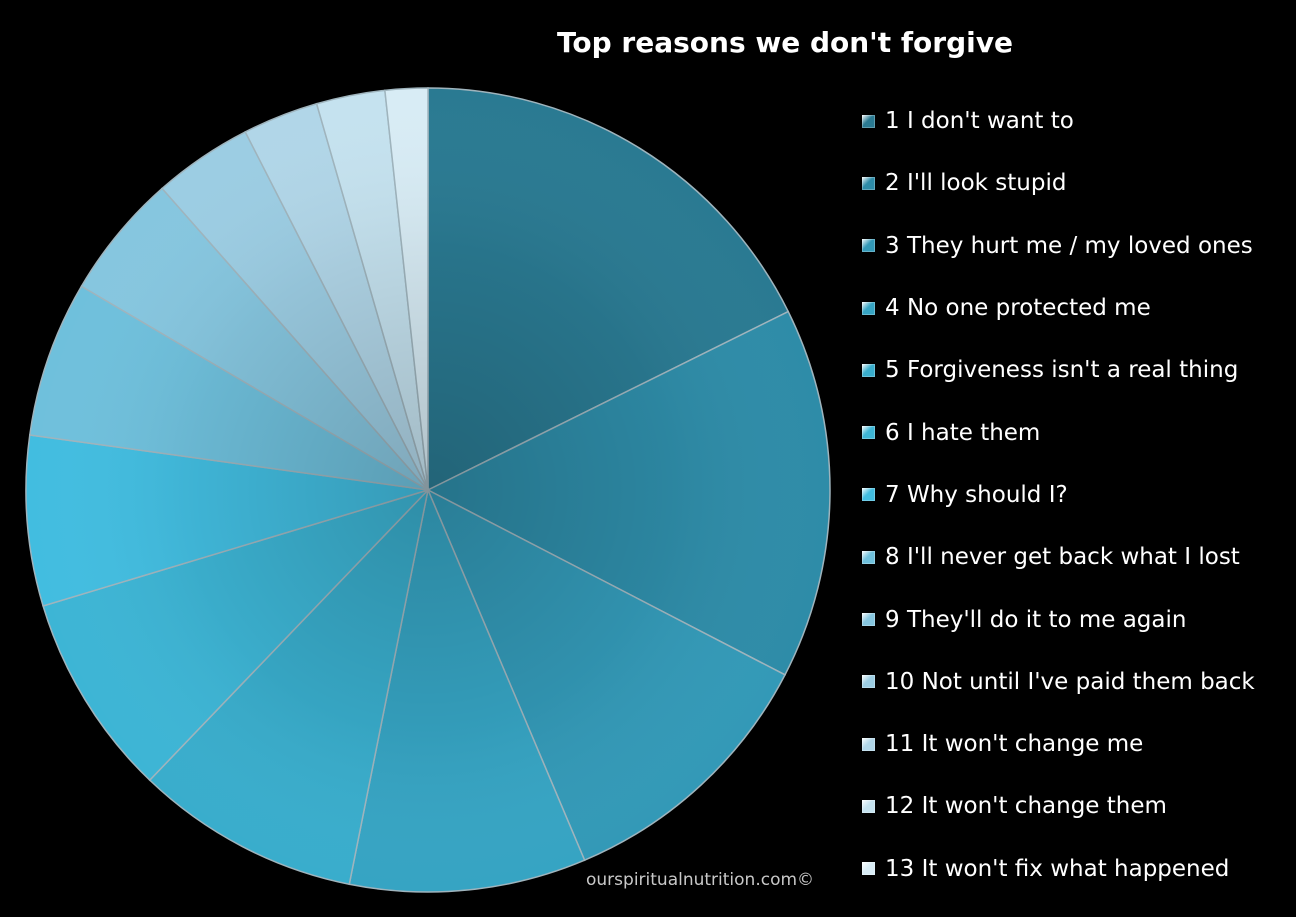  What do you see at coordinates (1062, 557) in the screenshot?
I see `legend-label: 8 I'll never get back what I lost` at bounding box center [1062, 557].